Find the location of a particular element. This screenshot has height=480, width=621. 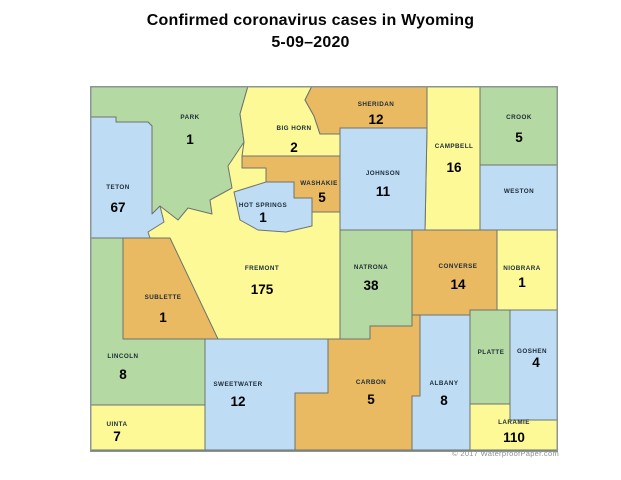

county-hotsprings-label: HOT SPRINGS is located at coordinates (263, 205).